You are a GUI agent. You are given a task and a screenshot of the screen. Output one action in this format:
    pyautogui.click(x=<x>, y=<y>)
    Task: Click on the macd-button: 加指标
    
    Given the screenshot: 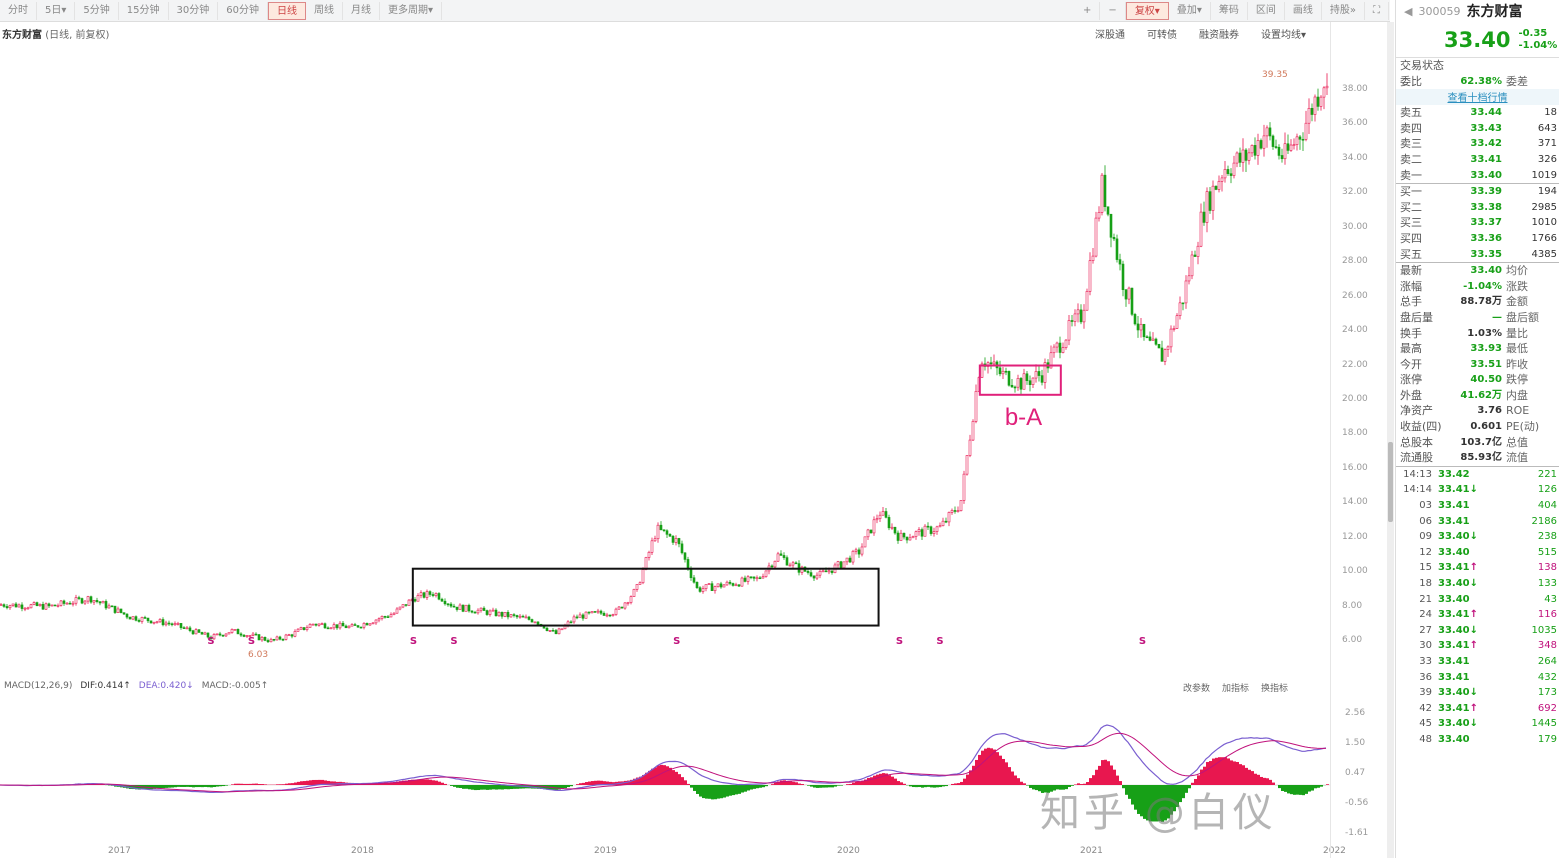 What is the action you would take?
    pyautogui.click(x=1236, y=689)
    